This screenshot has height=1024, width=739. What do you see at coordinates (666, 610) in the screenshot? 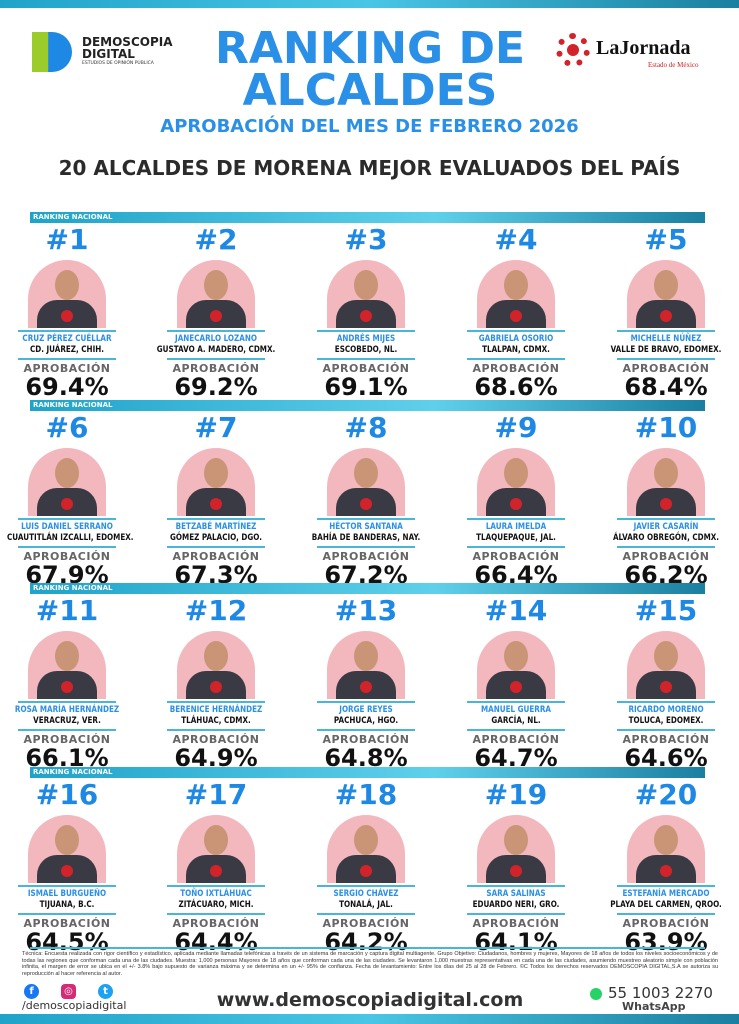
I see `rank-number: #15` at bounding box center [666, 610].